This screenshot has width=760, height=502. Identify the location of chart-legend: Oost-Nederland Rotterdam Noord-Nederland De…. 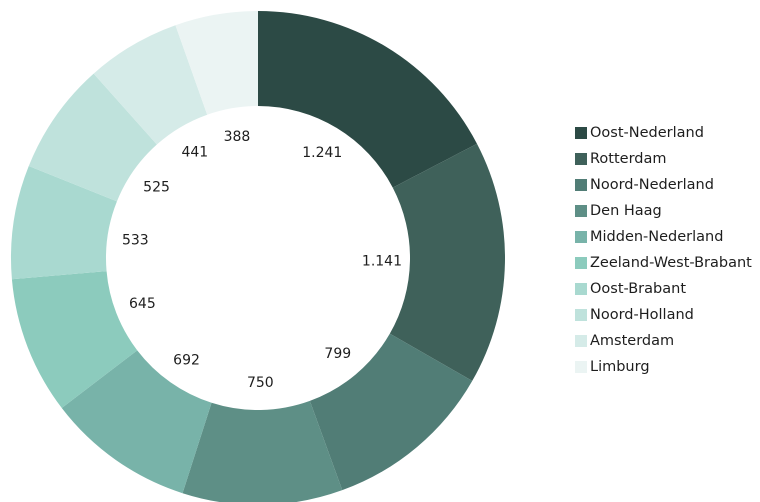
(663, 250).